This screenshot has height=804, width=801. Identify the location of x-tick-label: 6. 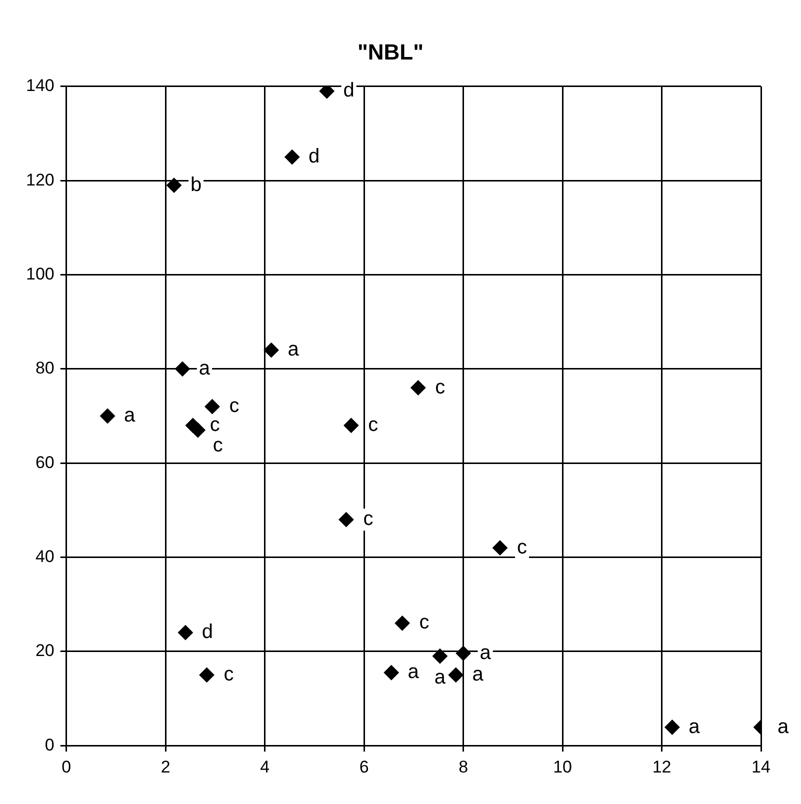
(364, 766).